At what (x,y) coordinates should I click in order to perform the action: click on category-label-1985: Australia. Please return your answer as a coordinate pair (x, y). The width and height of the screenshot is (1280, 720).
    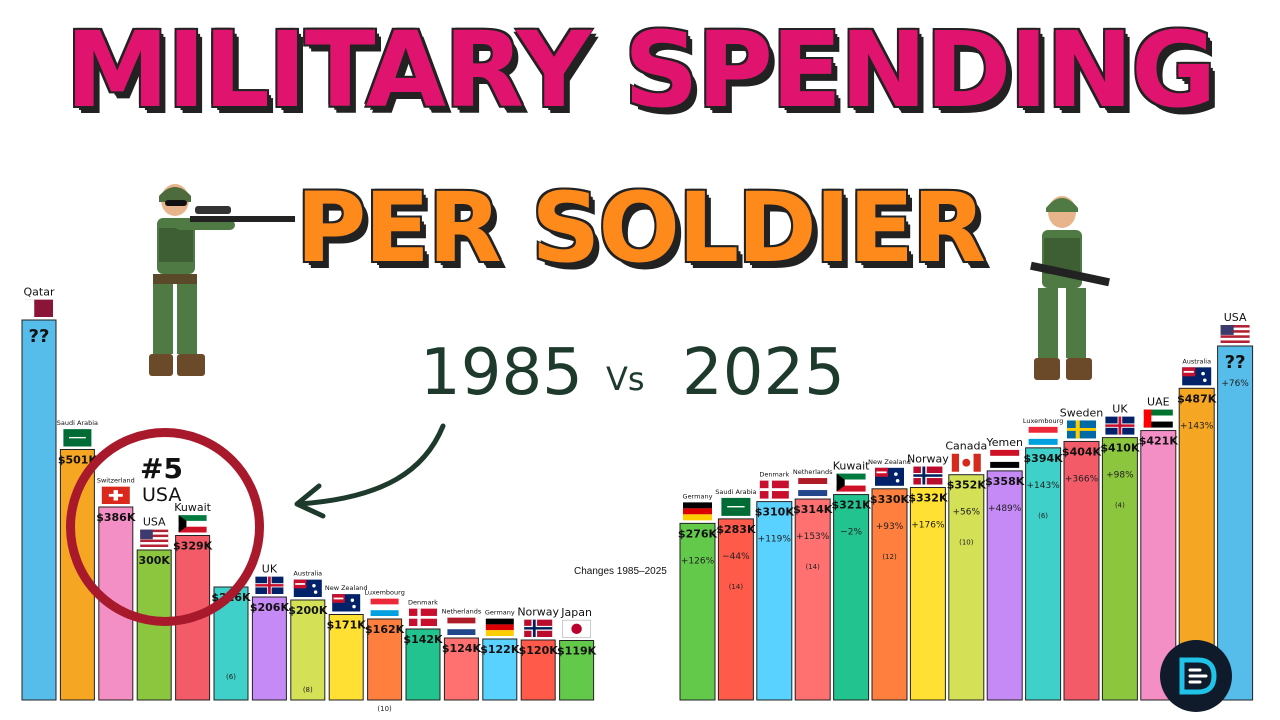
    Looking at the image, I should click on (307, 574).